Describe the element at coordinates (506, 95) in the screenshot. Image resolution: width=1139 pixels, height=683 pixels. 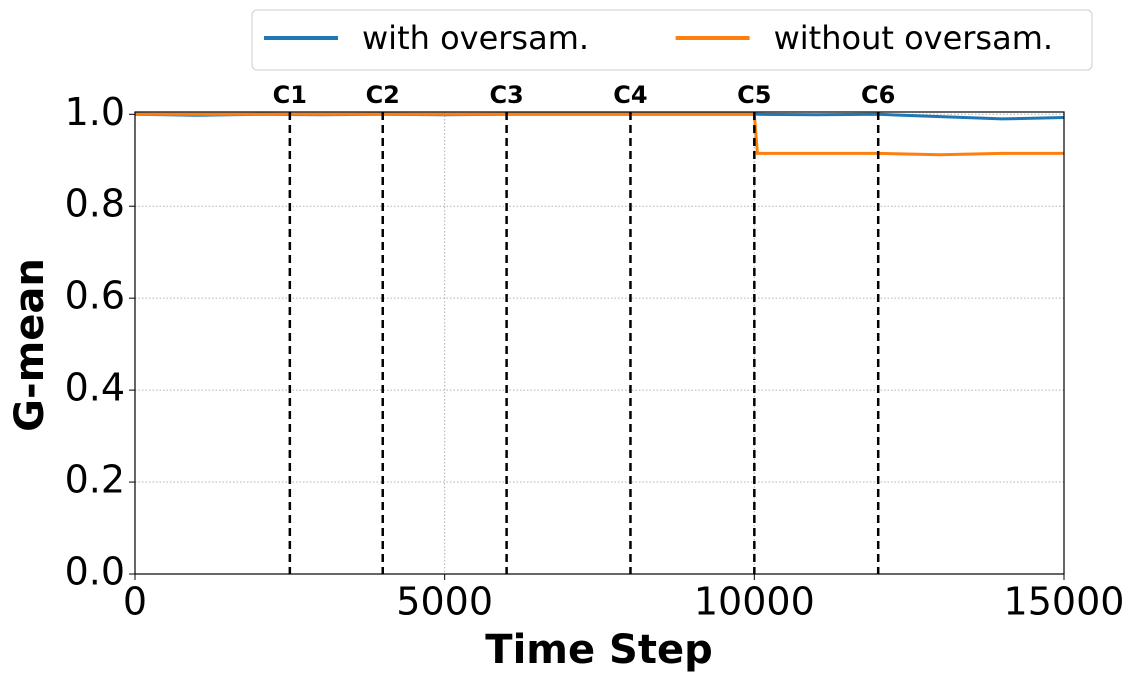
I see `change-label: C3` at that location.